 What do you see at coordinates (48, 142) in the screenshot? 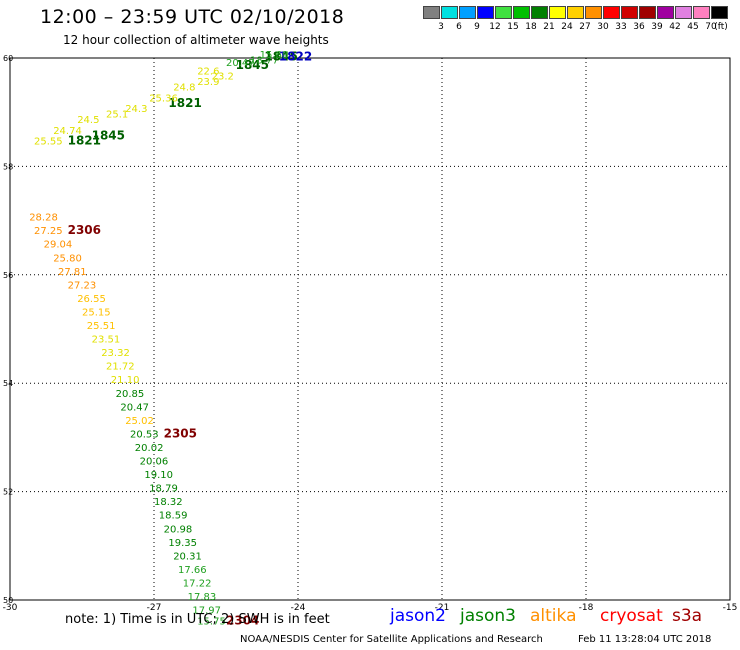
I see `wave-height-label: 25.55` at bounding box center [48, 142].